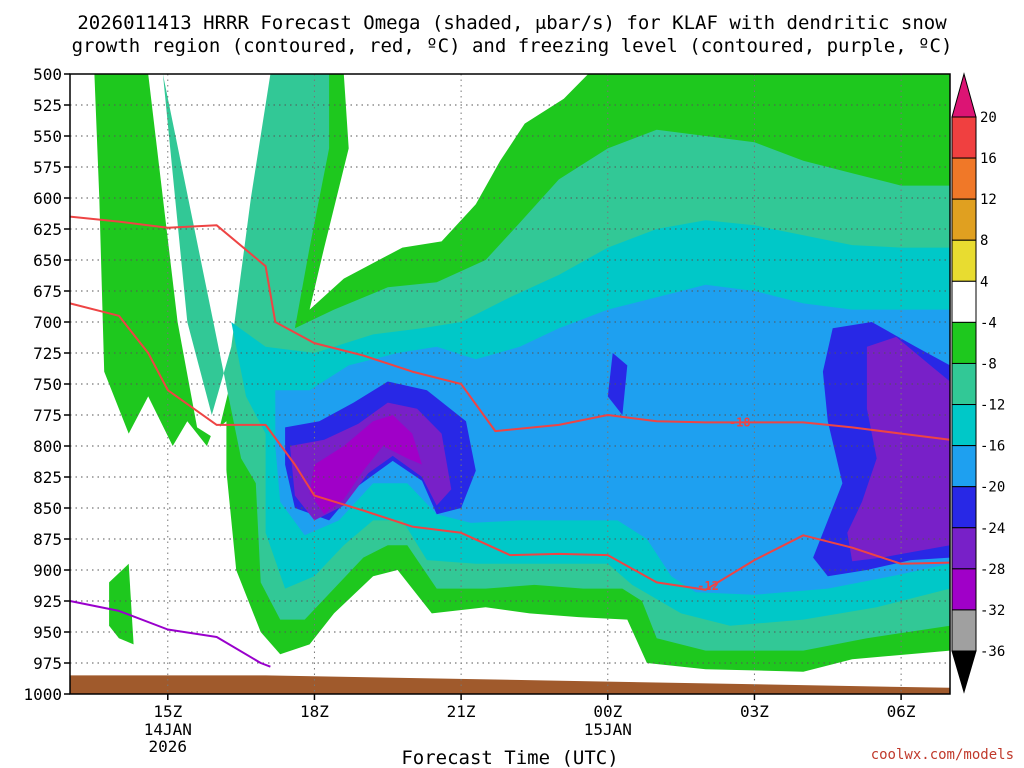 The image size is (1024, 768). I want to click on y-tick-label-1000: 1000, so click(42, 694).